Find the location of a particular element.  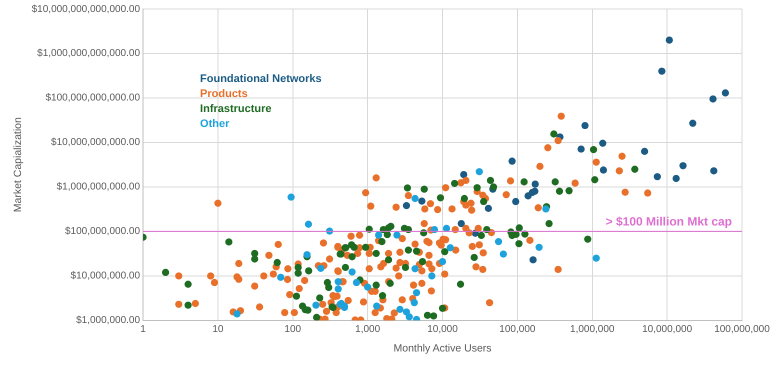

x-tick-label: 10,000 is located at coordinates (442, 330).